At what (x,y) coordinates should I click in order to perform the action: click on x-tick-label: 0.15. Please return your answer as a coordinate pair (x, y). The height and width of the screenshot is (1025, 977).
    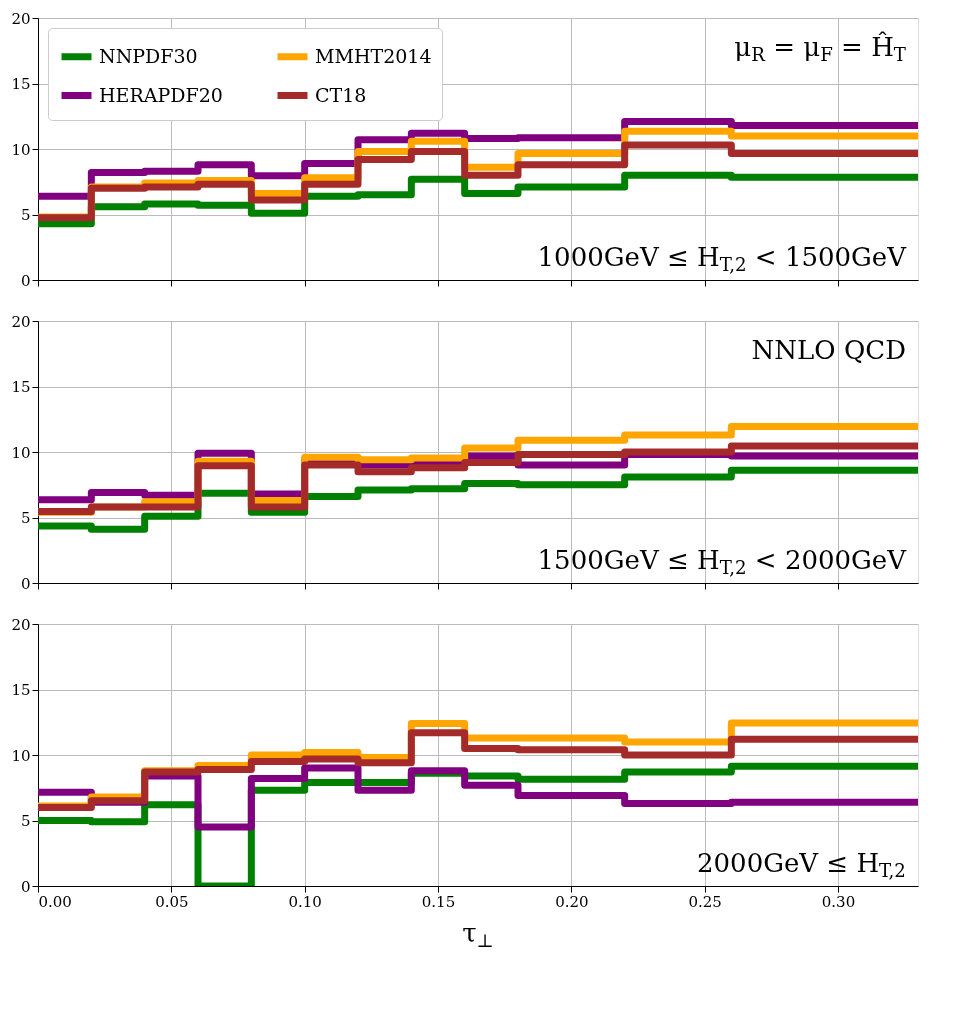
    Looking at the image, I should click on (438, 901).